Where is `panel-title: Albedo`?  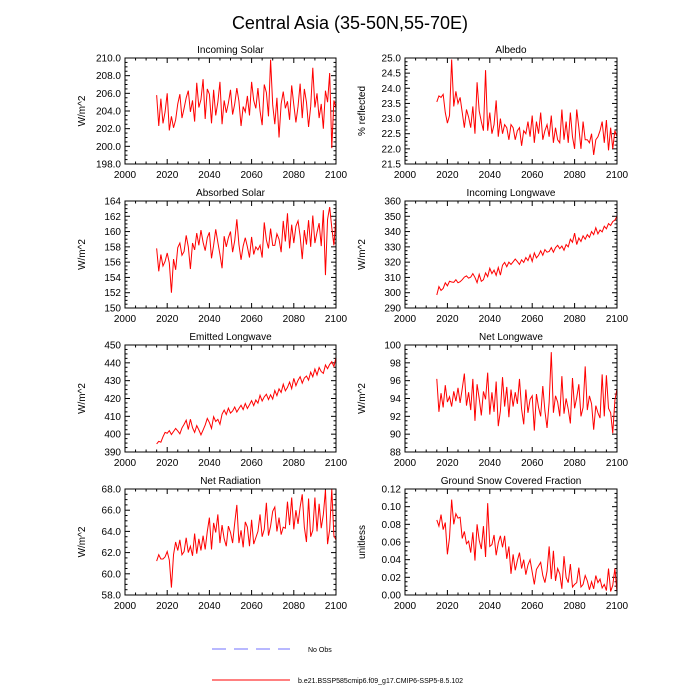 panel-title: Albedo is located at coordinates (511, 50).